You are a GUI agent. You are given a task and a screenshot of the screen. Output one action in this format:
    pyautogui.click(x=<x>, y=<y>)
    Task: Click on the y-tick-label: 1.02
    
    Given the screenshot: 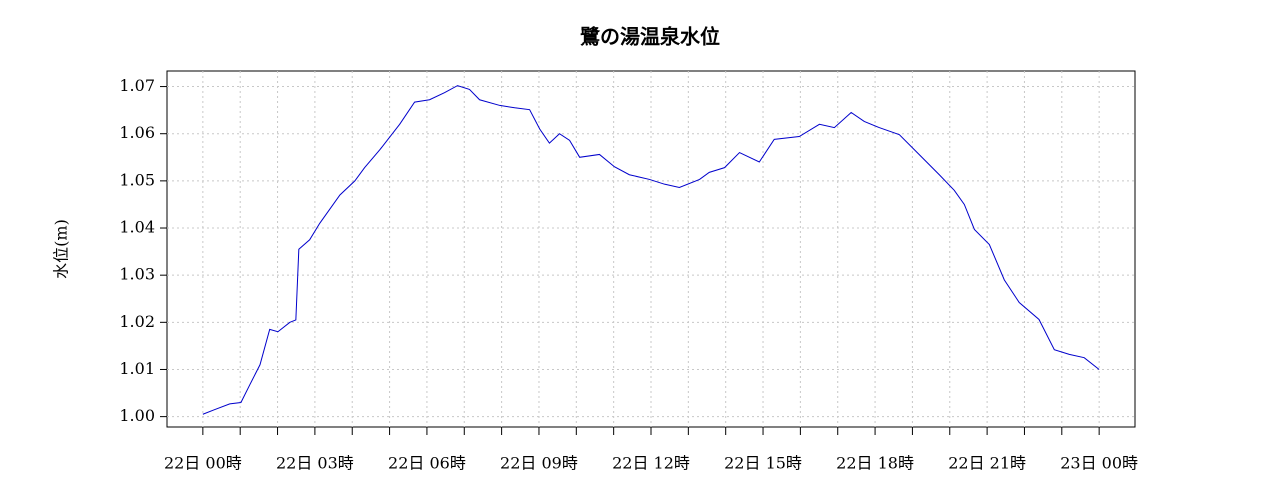 What is the action you would take?
    pyautogui.click(x=137, y=321)
    